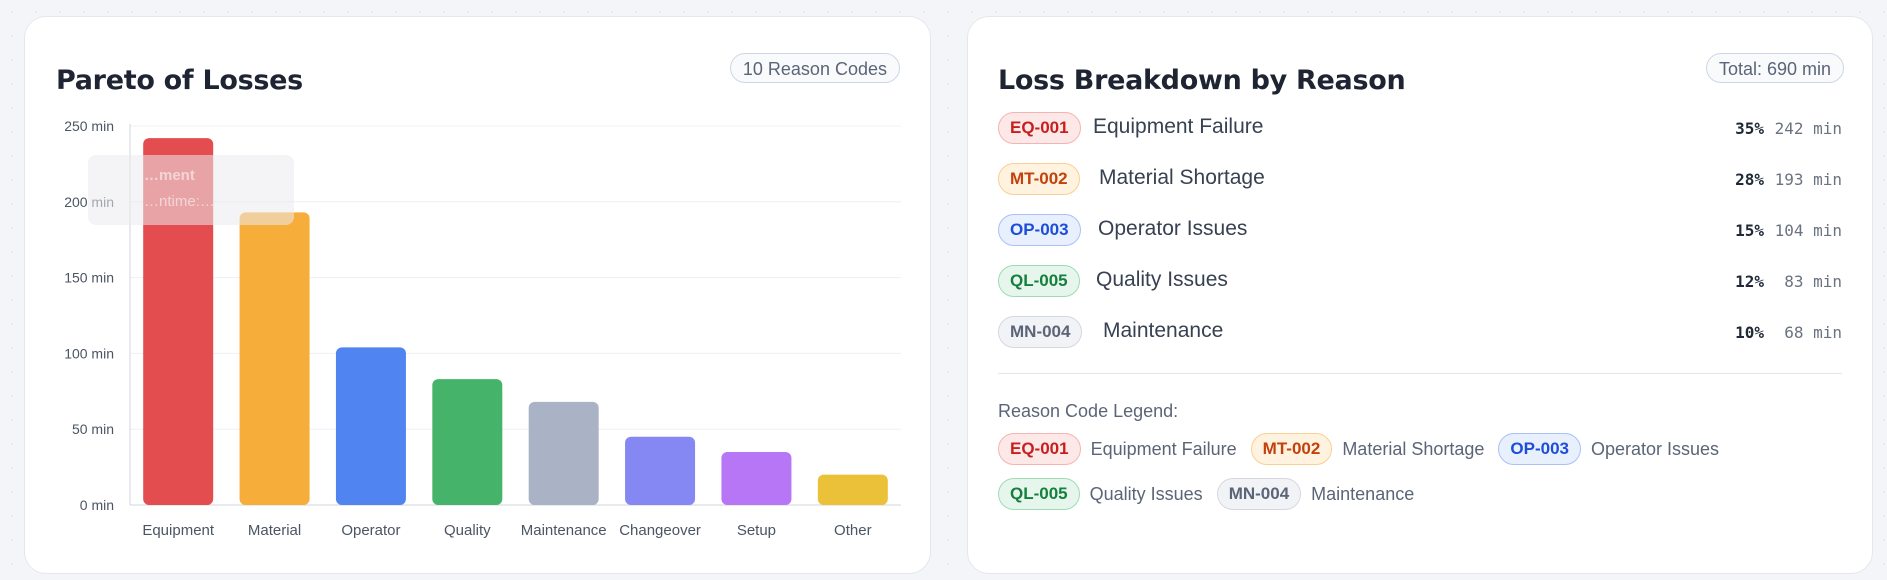  Describe the element at coordinates (1749, 332) in the screenshot. I see `loss-percent: 10%` at that location.